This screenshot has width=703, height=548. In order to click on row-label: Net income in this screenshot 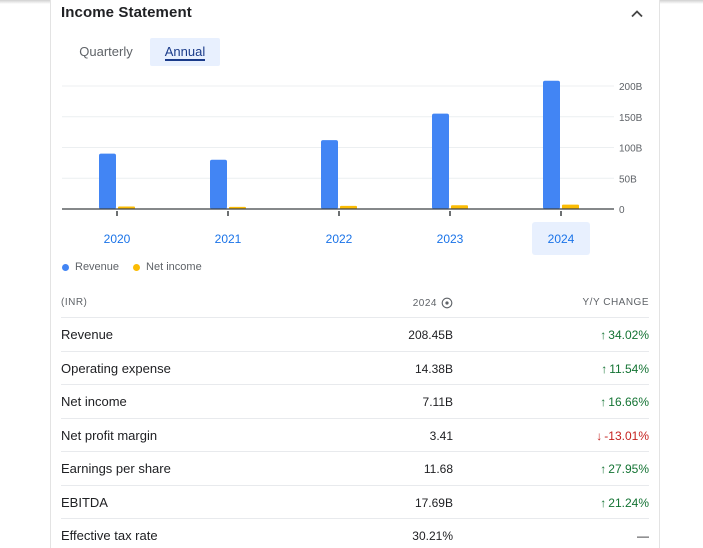, I will do `click(94, 401)`.